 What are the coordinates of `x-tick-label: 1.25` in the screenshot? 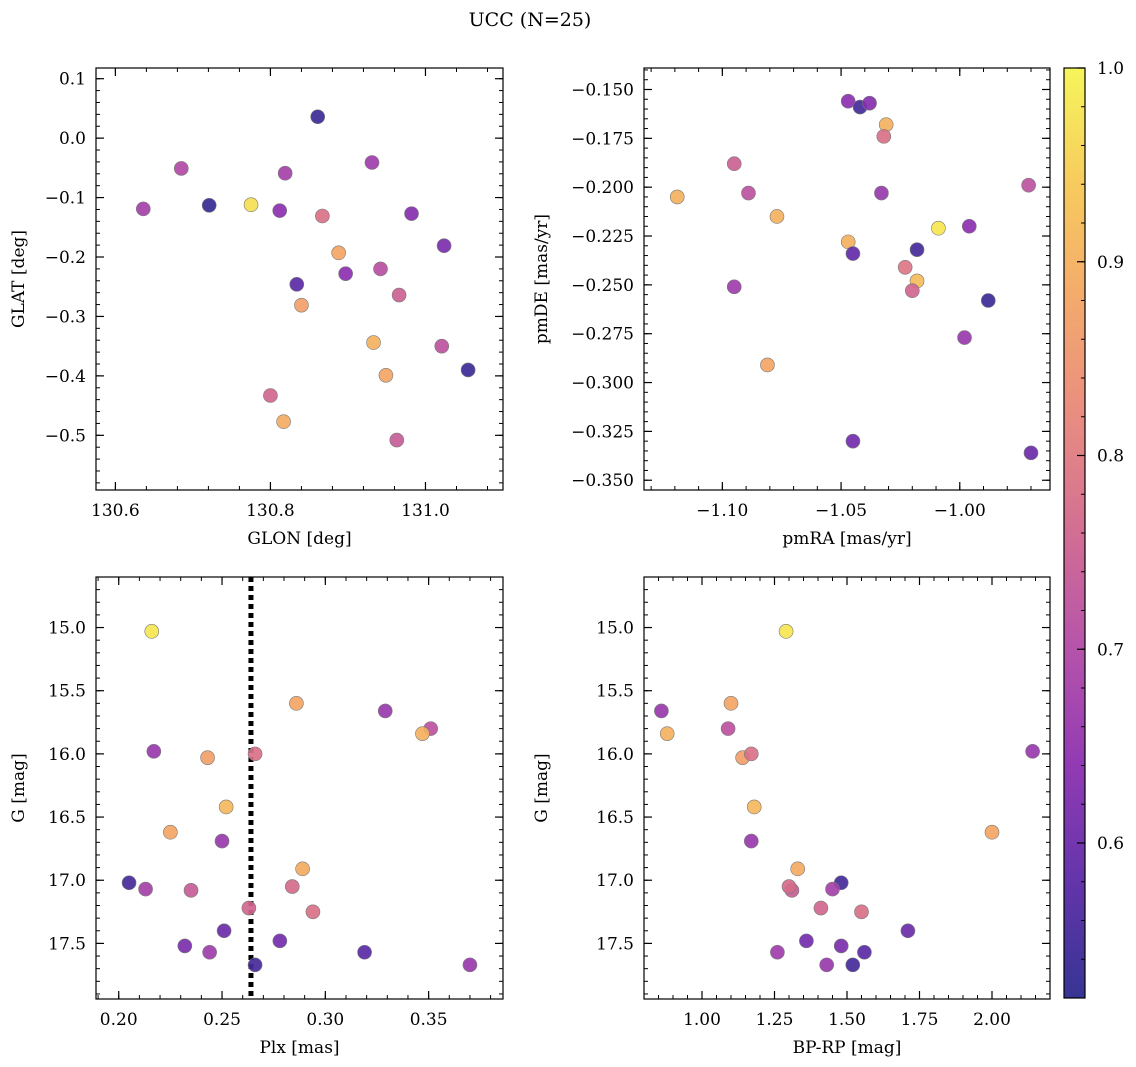 It's located at (775, 1020).